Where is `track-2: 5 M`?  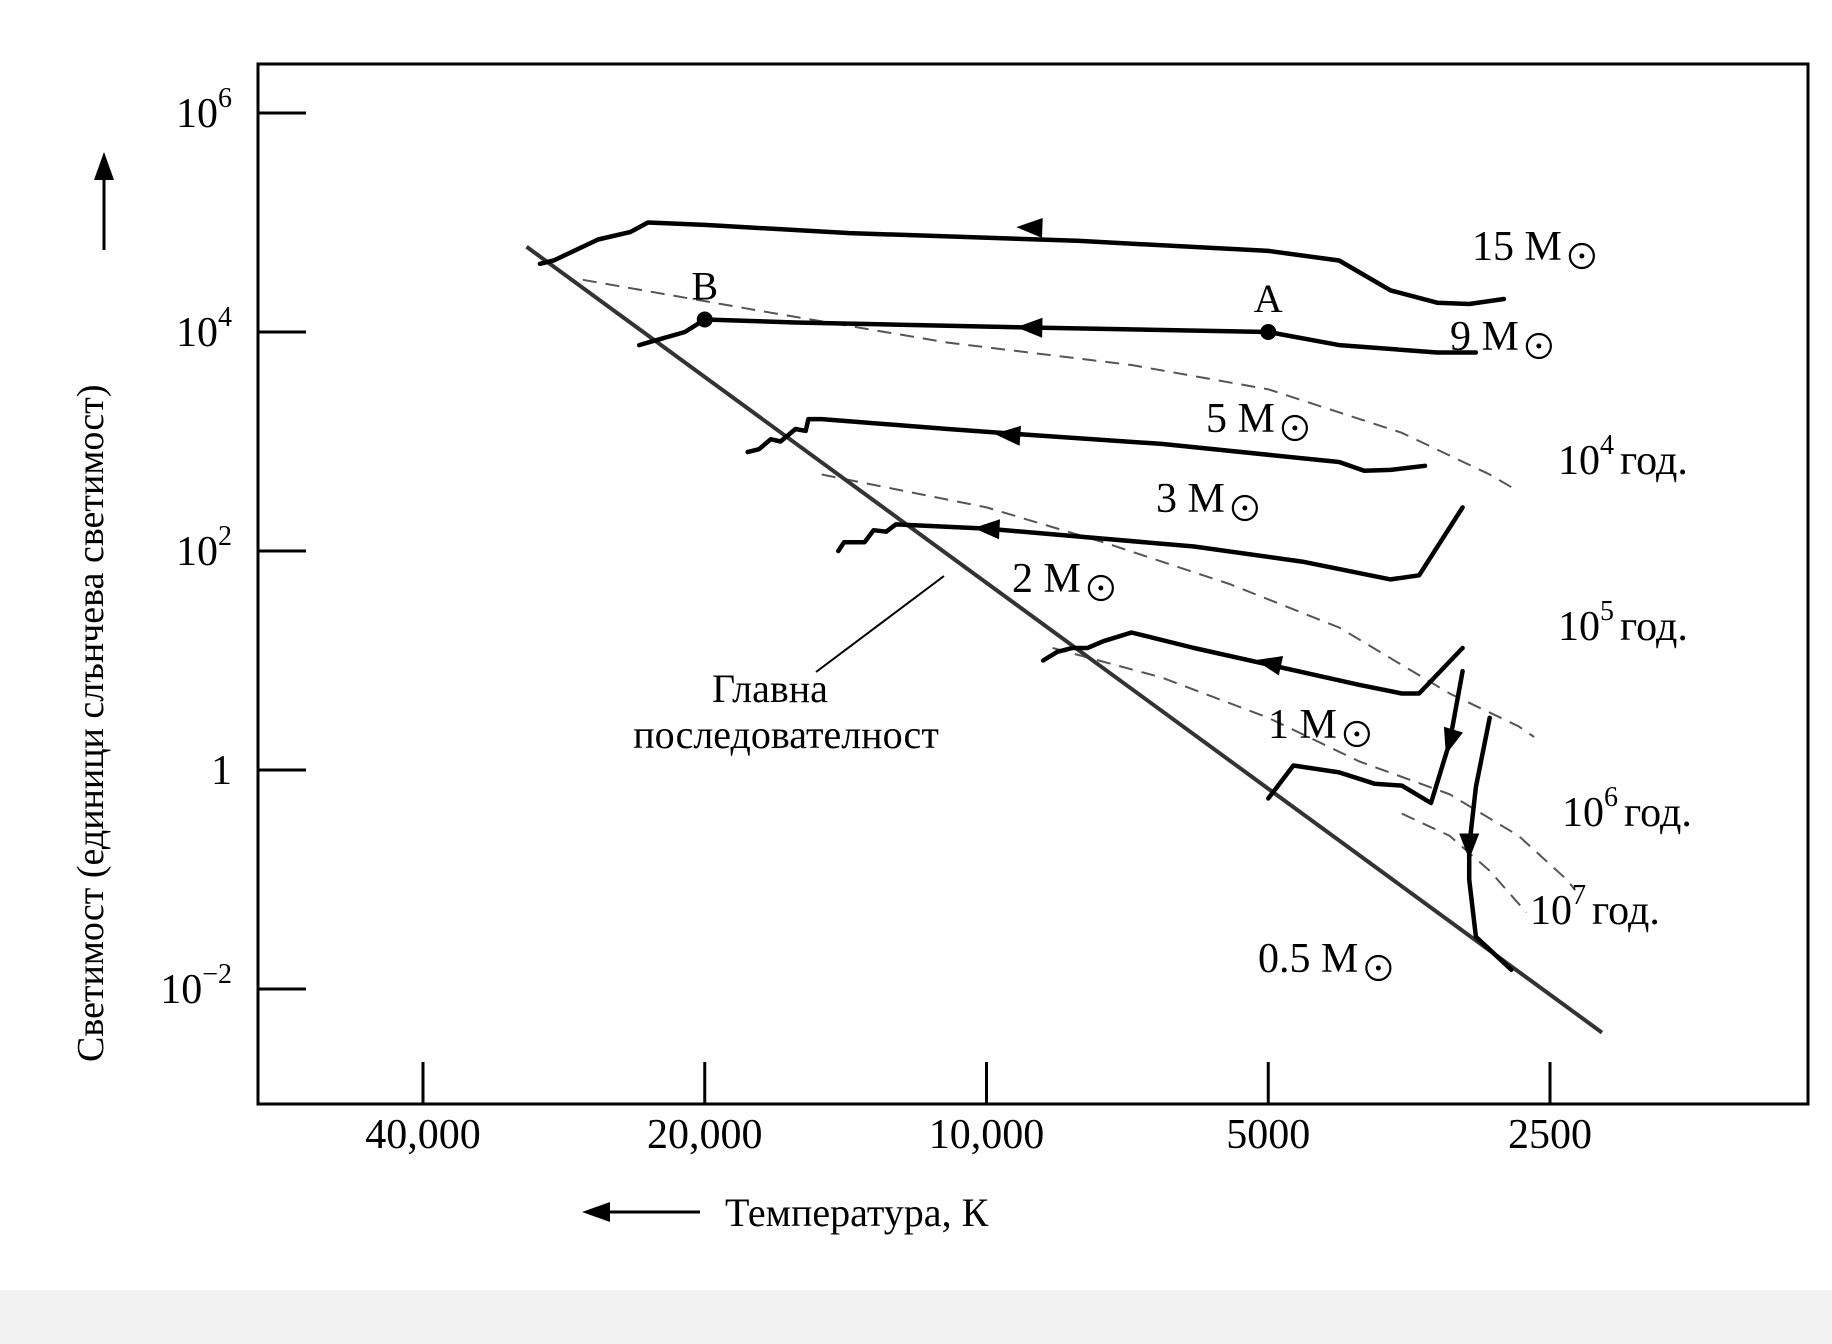 track-2: 5 M is located at coordinates (1086, 435).